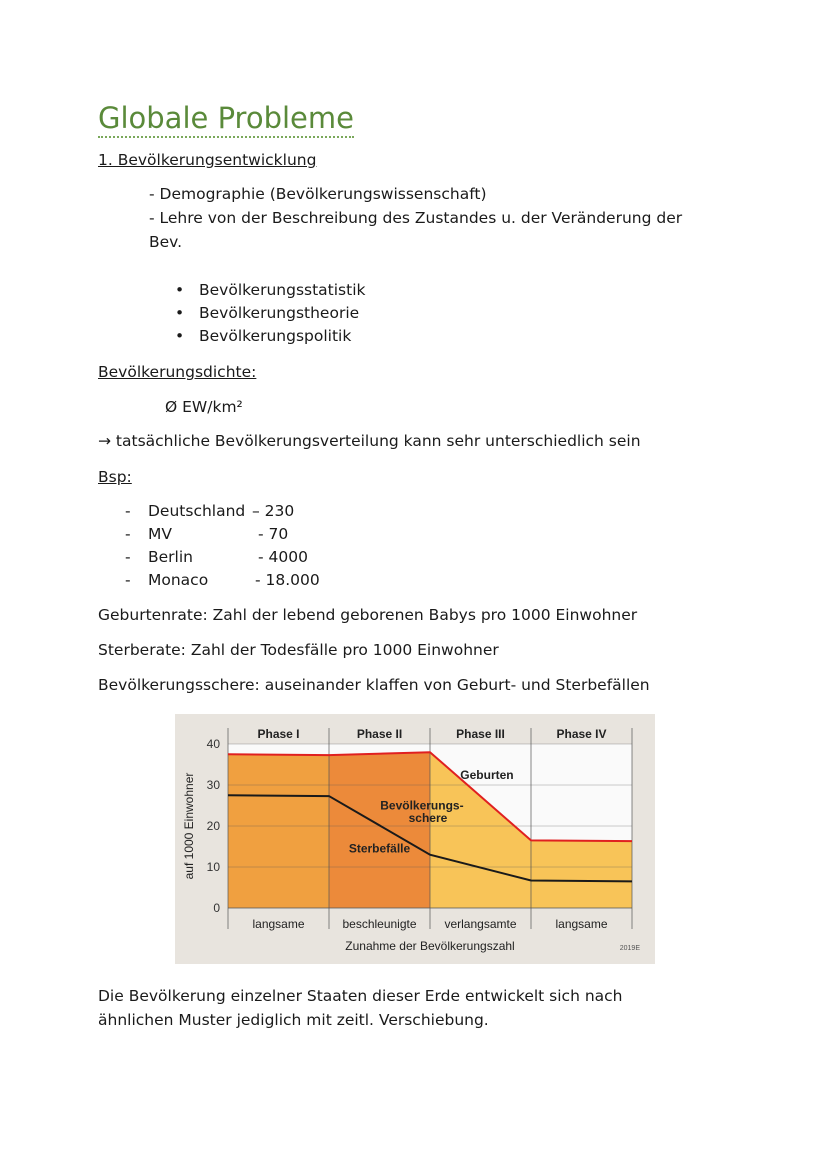 The height and width of the screenshot is (1171, 828). Describe the element at coordinates (270, 290) in the screenshot. I see `bullet-item: Bevölkerungsstatistik` at that location.